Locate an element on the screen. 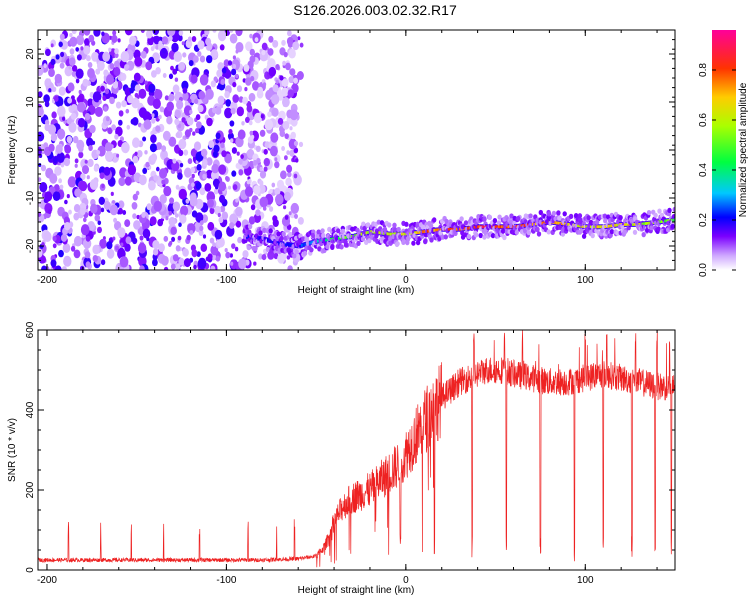 Image resolution: width=750 pixels, height=600 pixels. spectrogram-x-label: Height of straight line (km) is located at coordinates (356, 290).